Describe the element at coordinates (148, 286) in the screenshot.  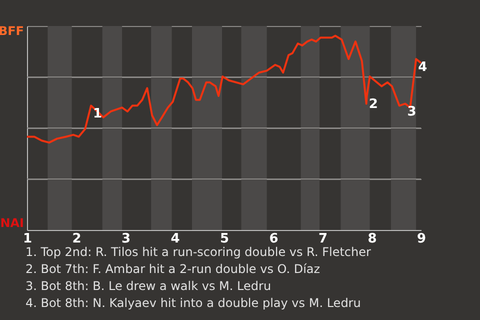
I see `text: 3. Bot 8th: B. Le drew a walk vs M. Ledru` at that location.